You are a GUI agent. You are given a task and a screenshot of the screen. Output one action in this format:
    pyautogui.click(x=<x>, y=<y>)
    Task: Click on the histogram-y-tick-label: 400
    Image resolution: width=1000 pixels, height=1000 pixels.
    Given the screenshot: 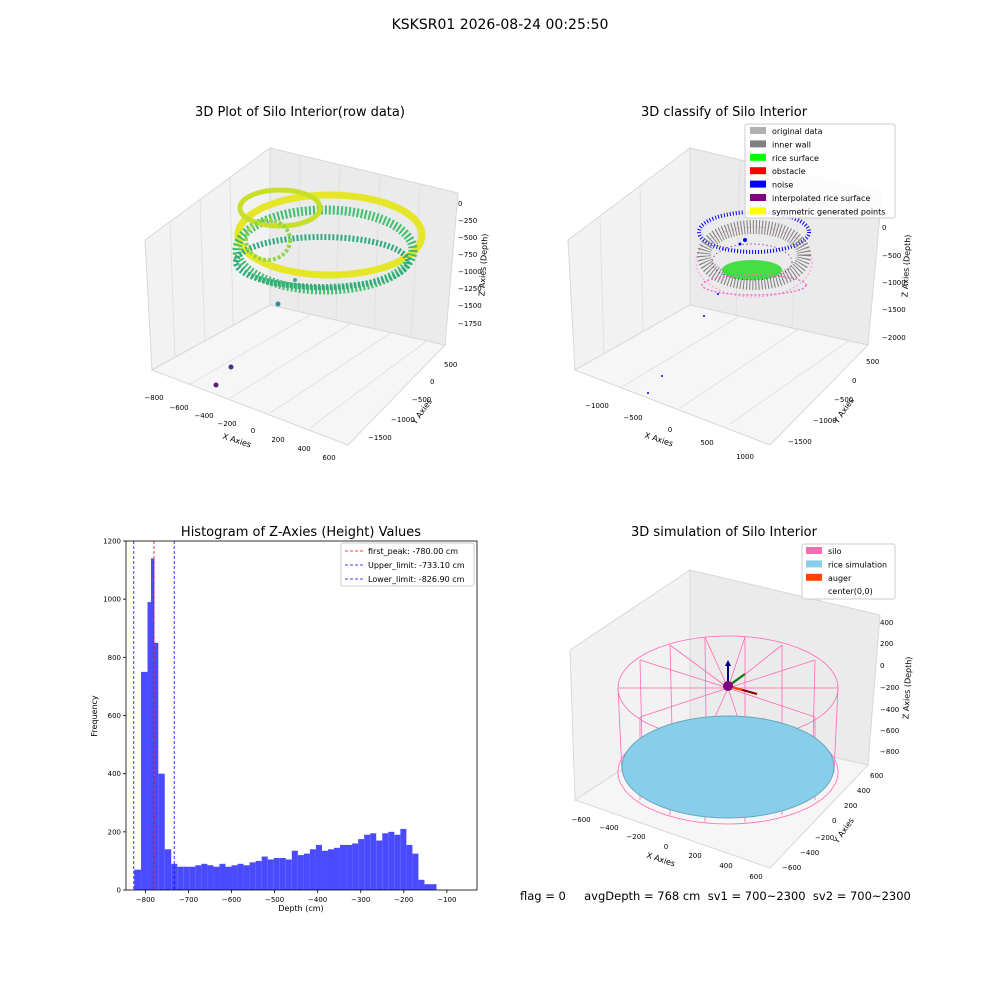 What is the action you would take?
    pyautogui.click(x=114, y=774)
    